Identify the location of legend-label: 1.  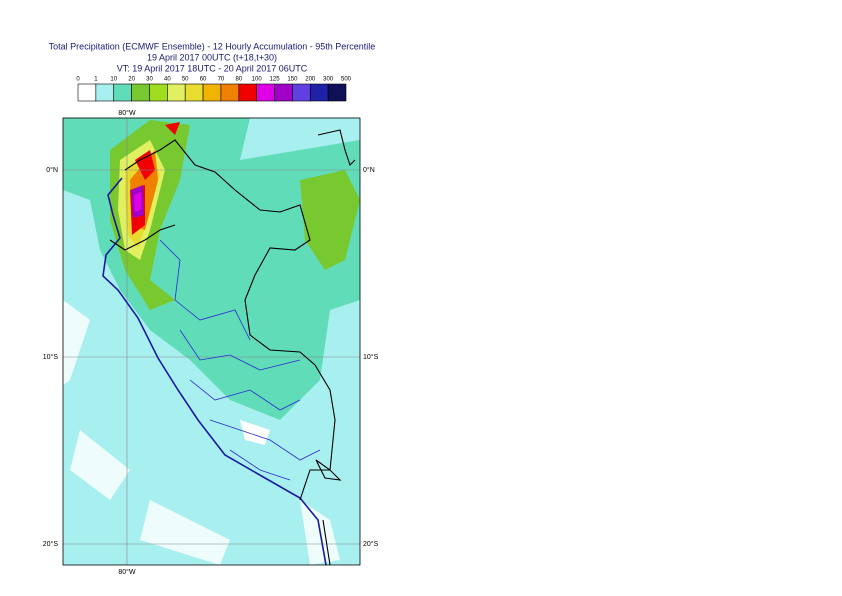
(96, 80).